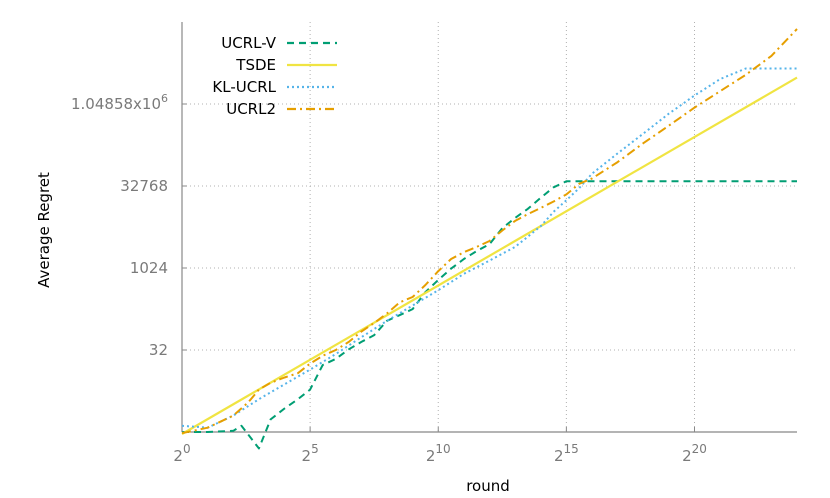 Image resolution: width=830 pixels, height=498 pixels. I want to click on y-tick-exponent: 6, so click(164, 98).